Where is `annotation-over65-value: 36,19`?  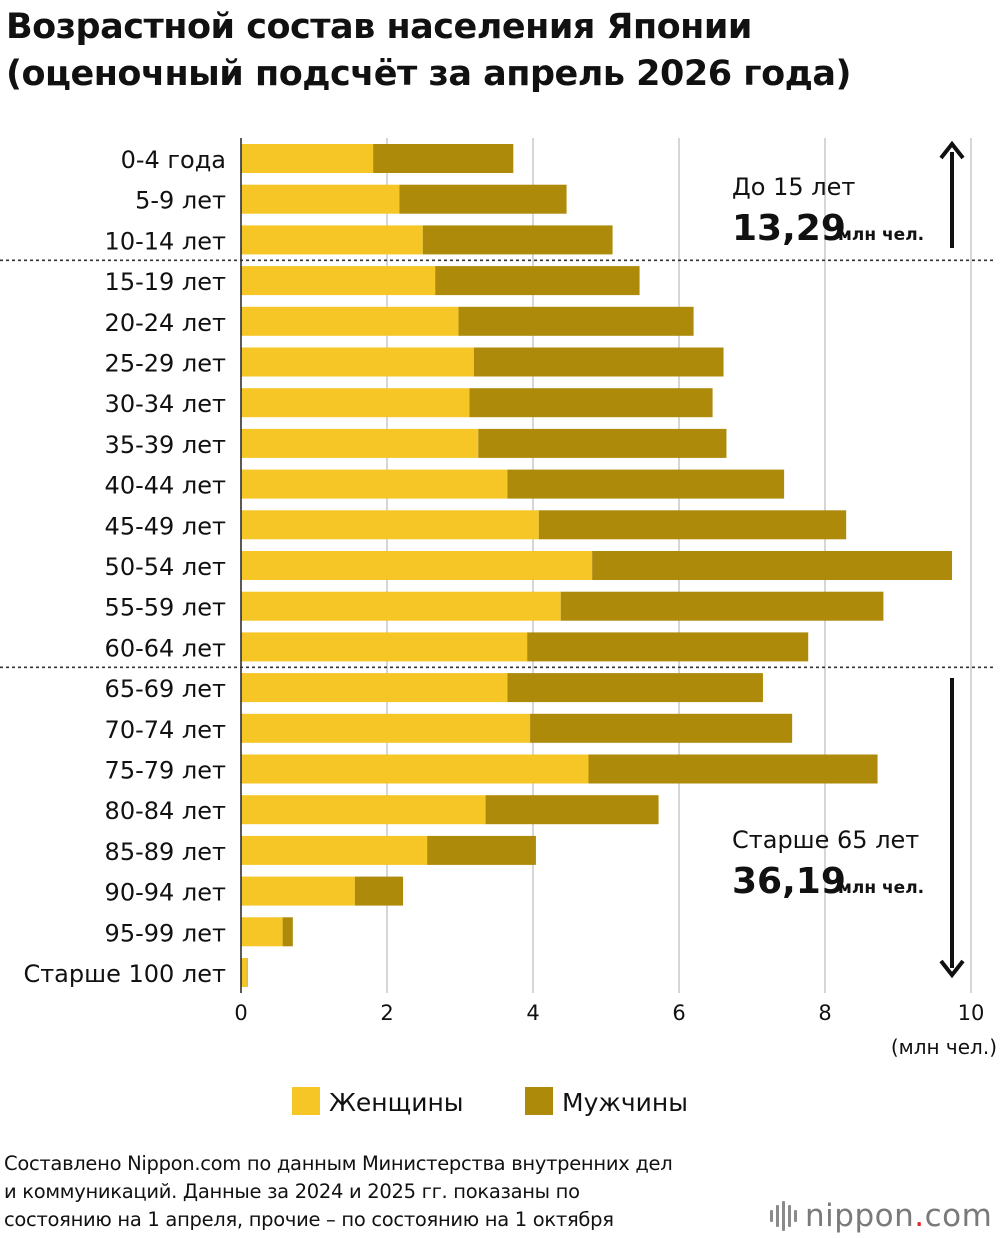 annotation-over65-value: 36,19 is located at coordinates (789, 881).